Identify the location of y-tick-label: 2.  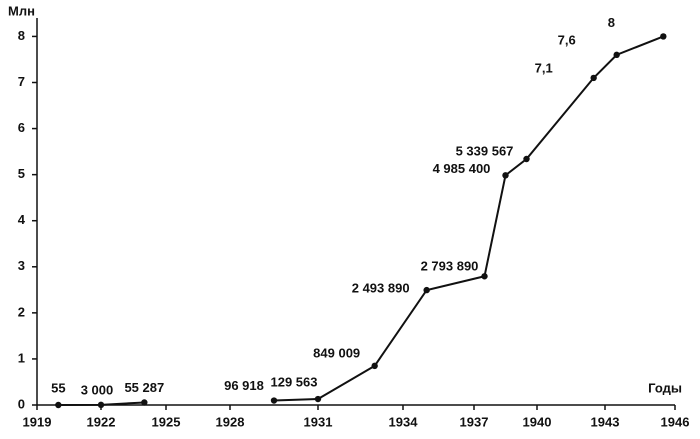
(21, 311).